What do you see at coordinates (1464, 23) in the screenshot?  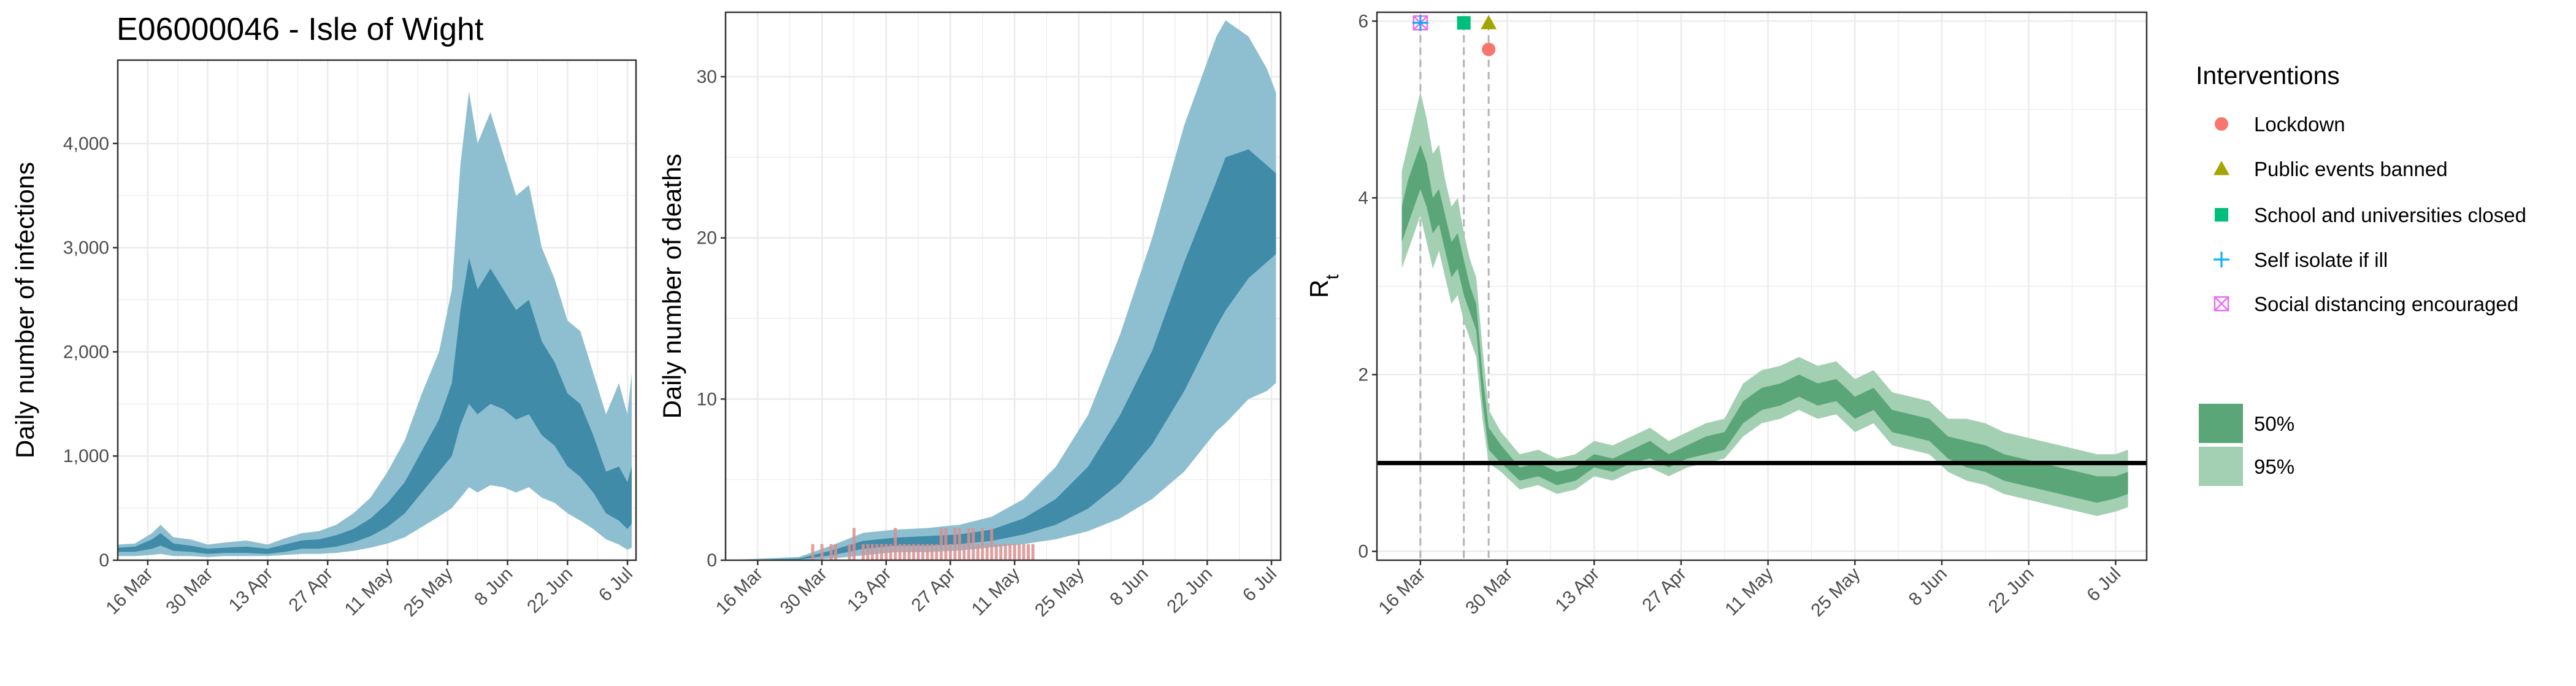 I see `intervention-marker-square` at bounding box center [1464, 23].